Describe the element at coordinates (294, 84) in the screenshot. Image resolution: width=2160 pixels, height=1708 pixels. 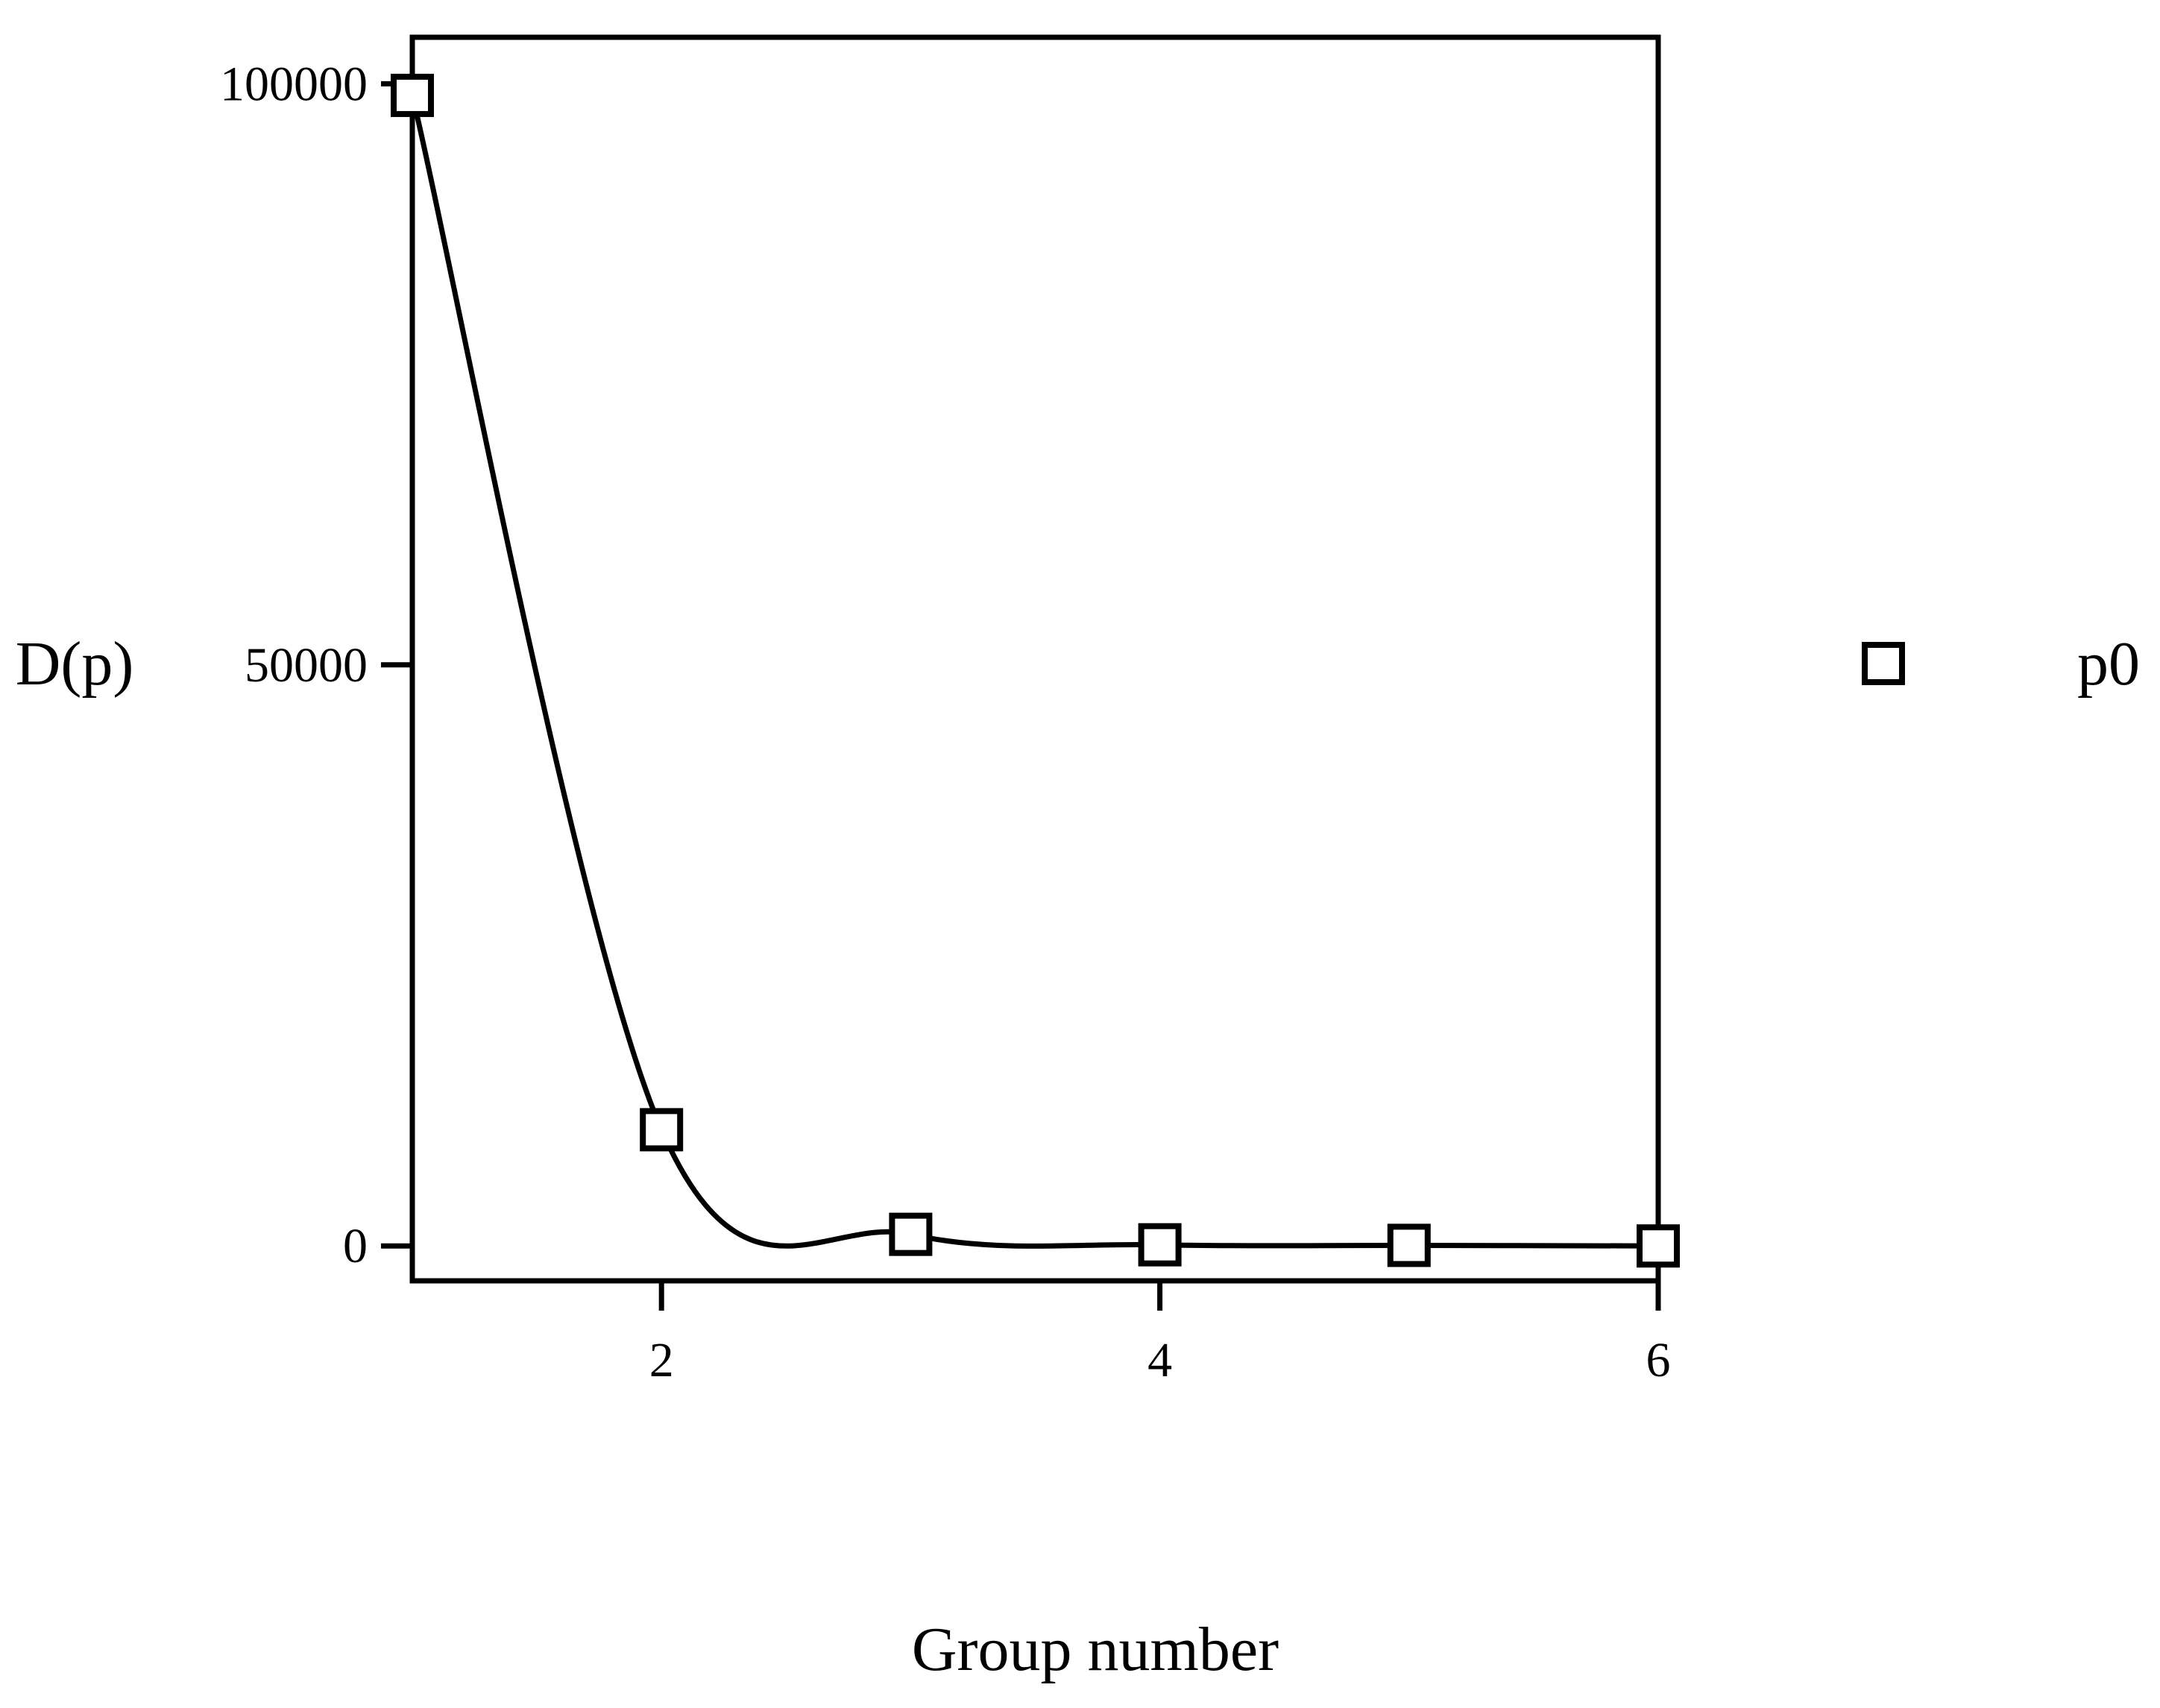
I see `y-tick-label-2: 100000` at that location.